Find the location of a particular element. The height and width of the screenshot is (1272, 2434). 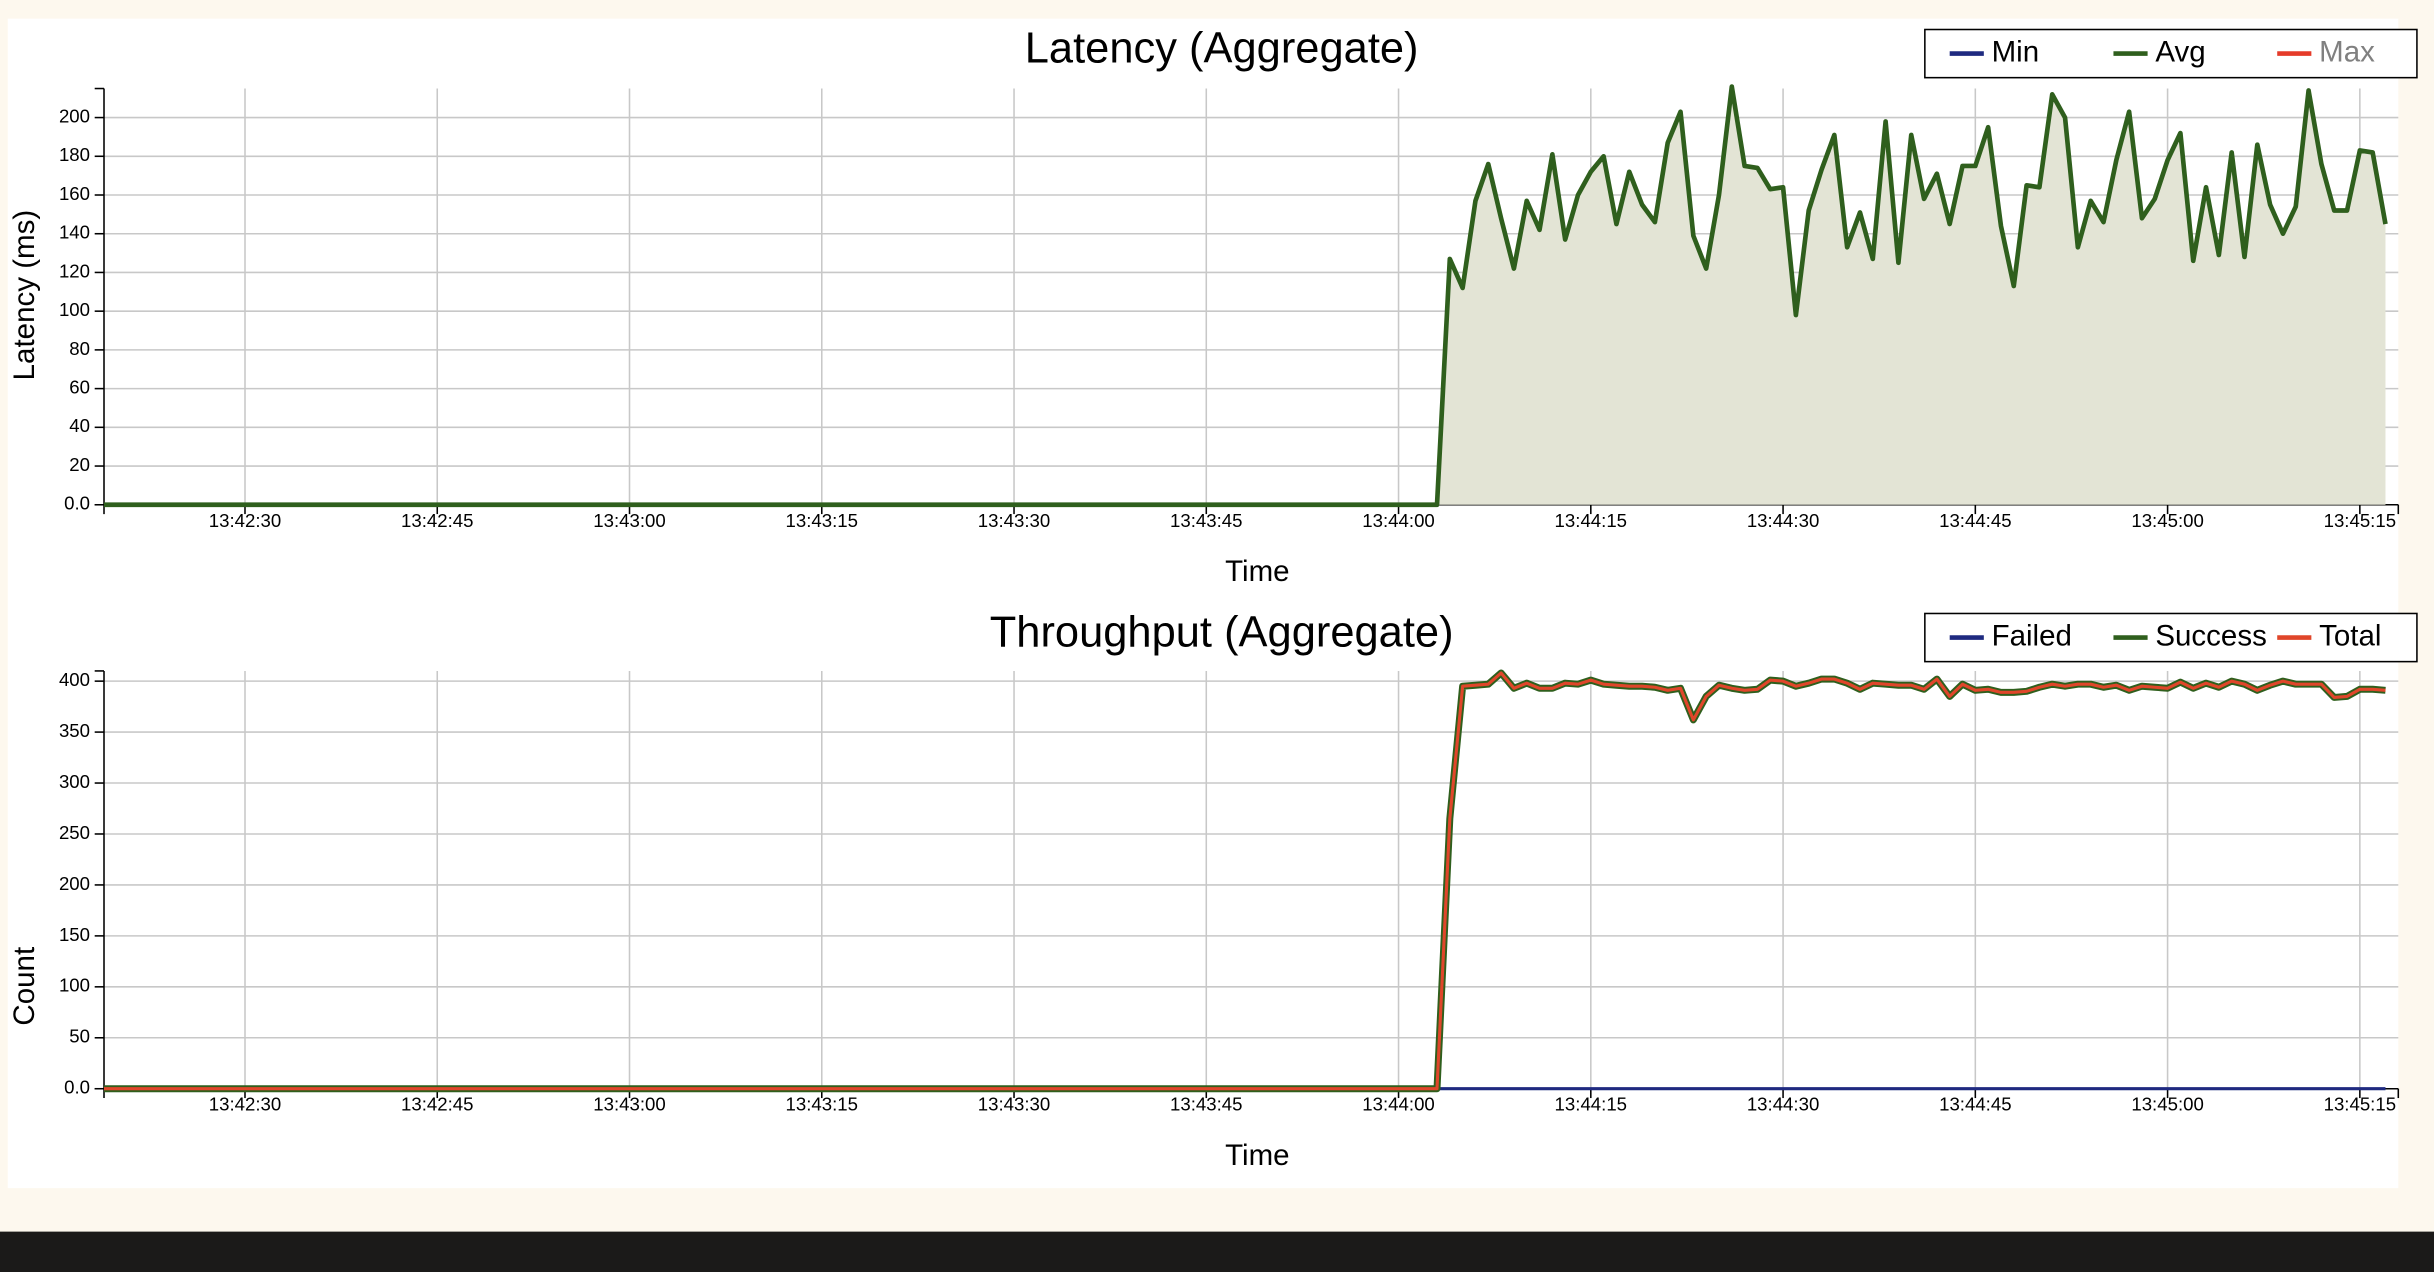

y-tick-label: 50 is located at coordinates (79, 1036).